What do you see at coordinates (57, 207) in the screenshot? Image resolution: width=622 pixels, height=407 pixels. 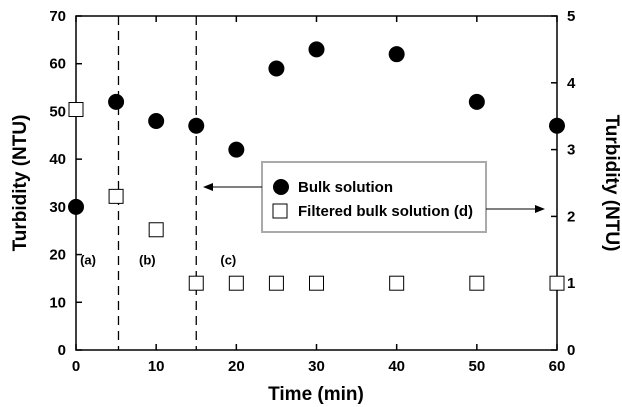 I see `y-left-tick-label: 30` at bounding box center [57, 207].